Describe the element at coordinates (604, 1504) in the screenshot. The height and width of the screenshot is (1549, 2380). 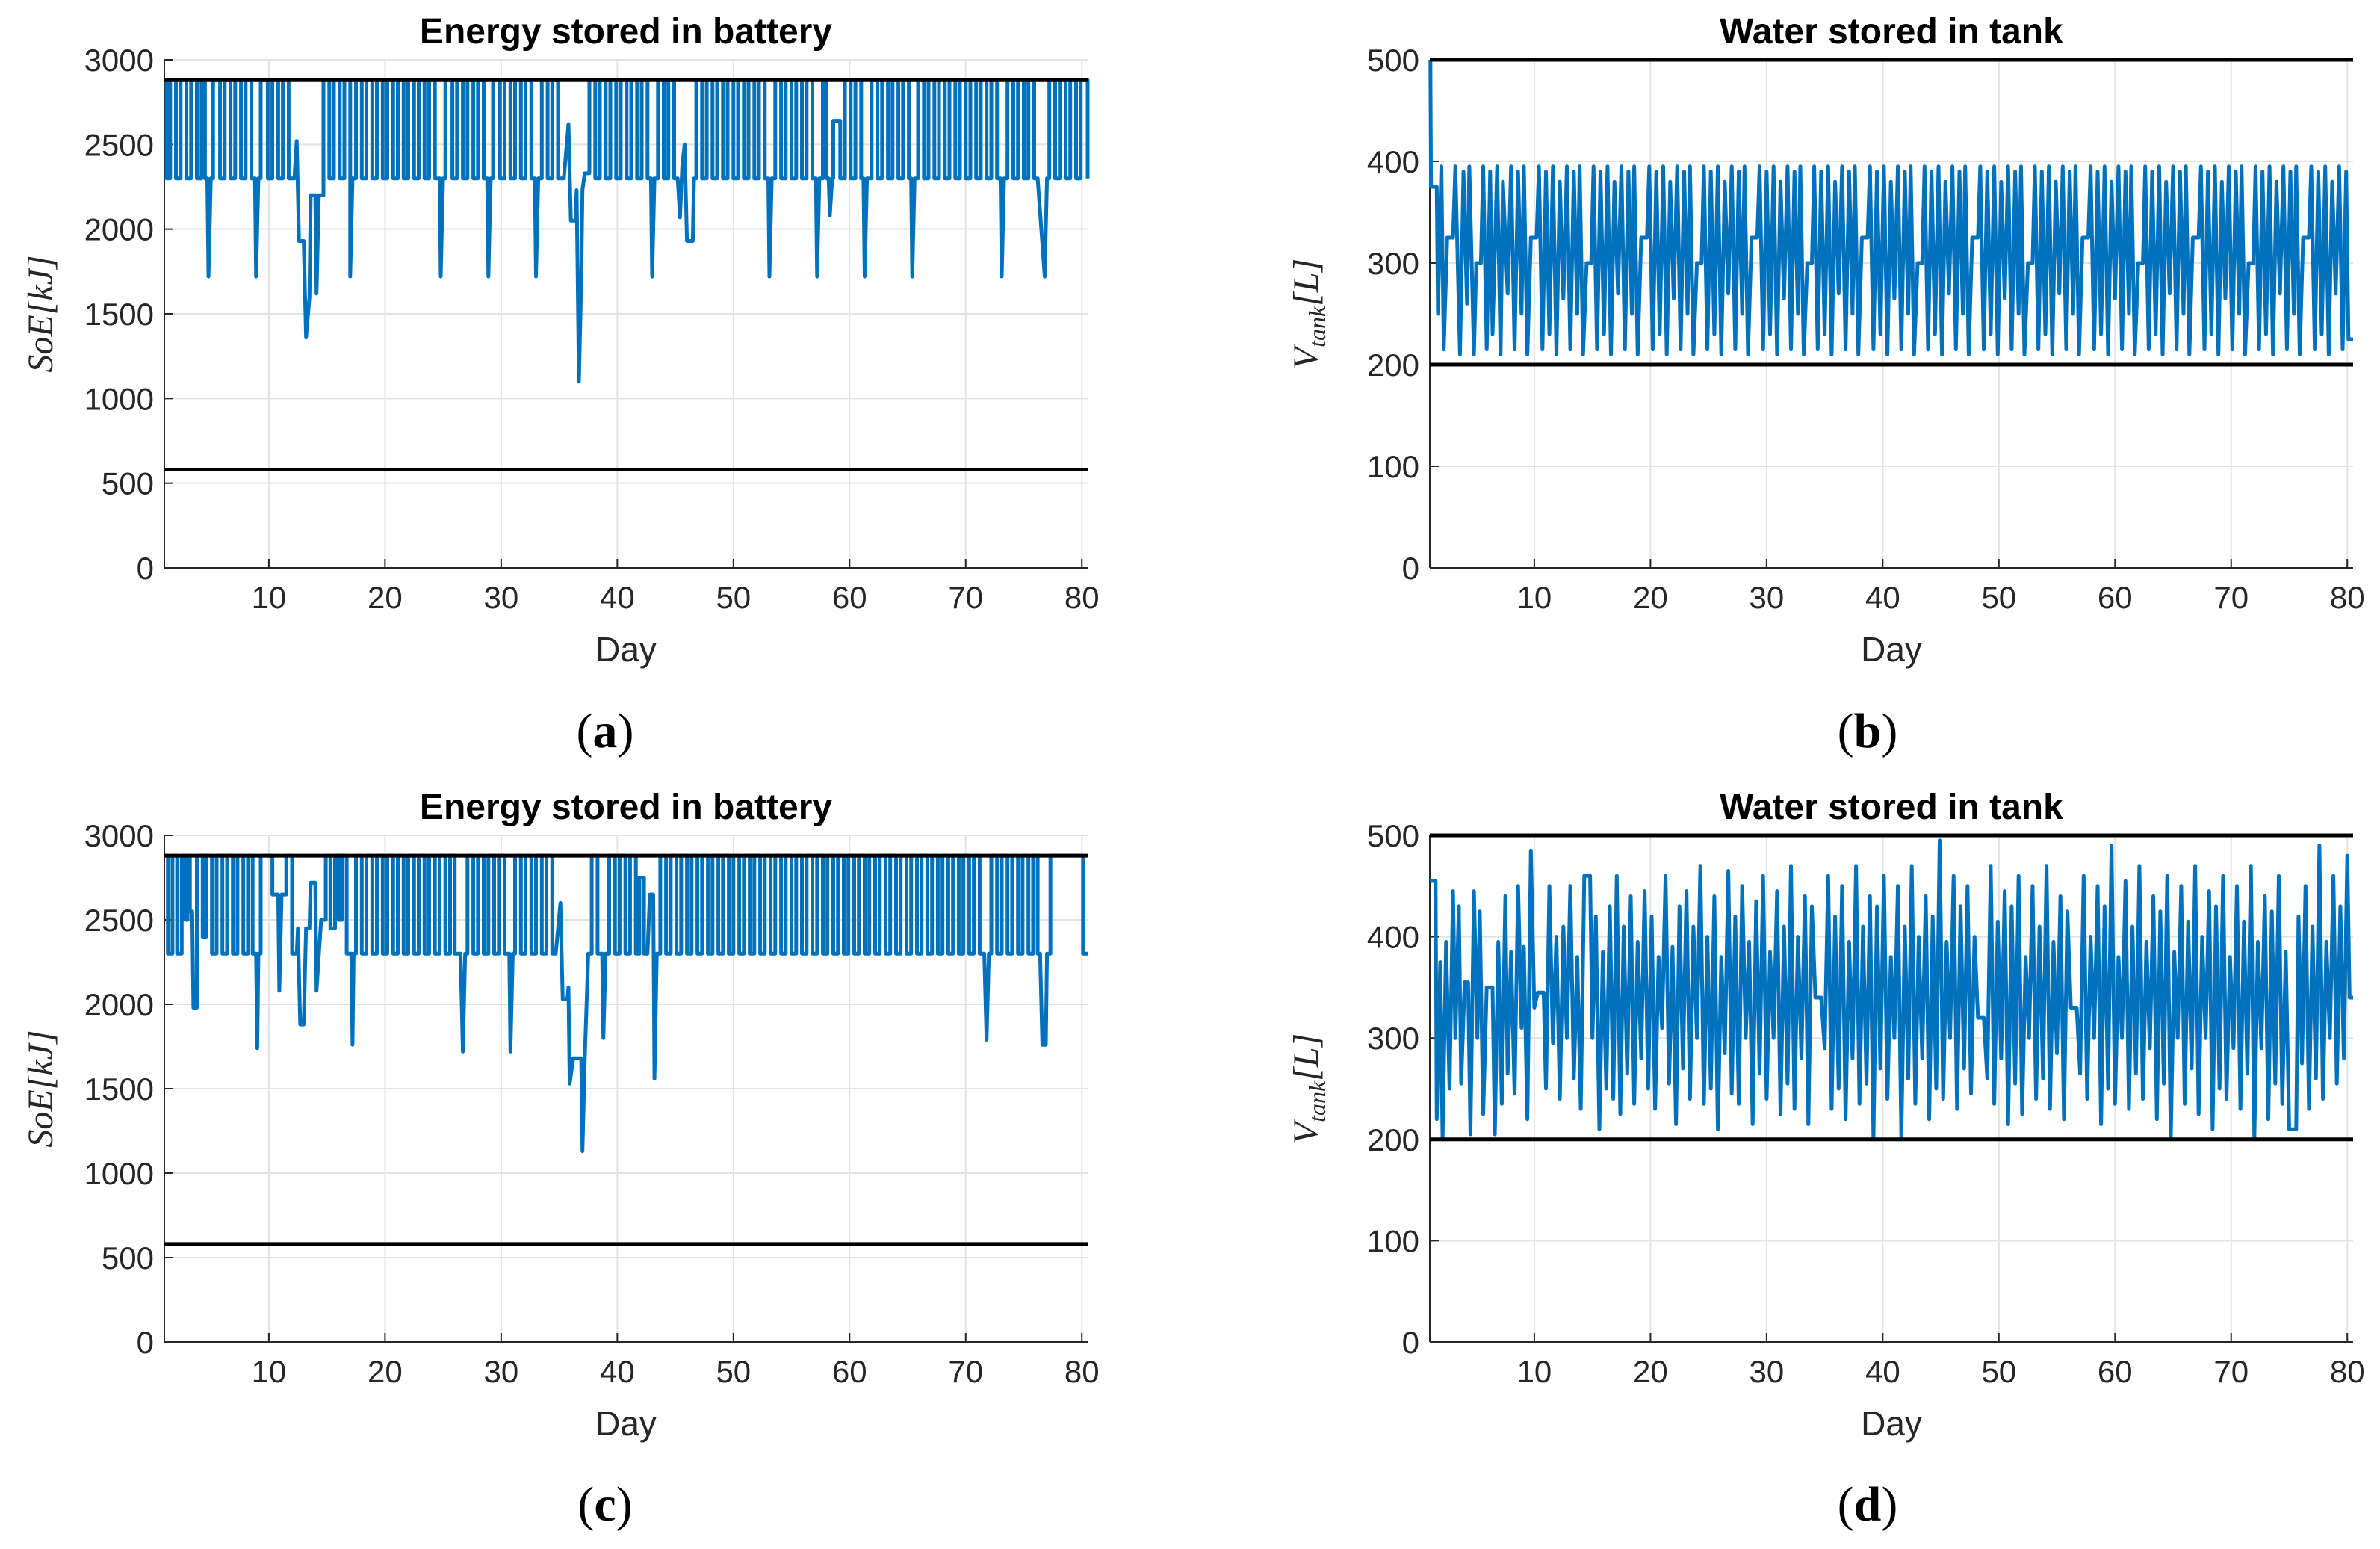
I see `panel-label-c: (c)` at that location.